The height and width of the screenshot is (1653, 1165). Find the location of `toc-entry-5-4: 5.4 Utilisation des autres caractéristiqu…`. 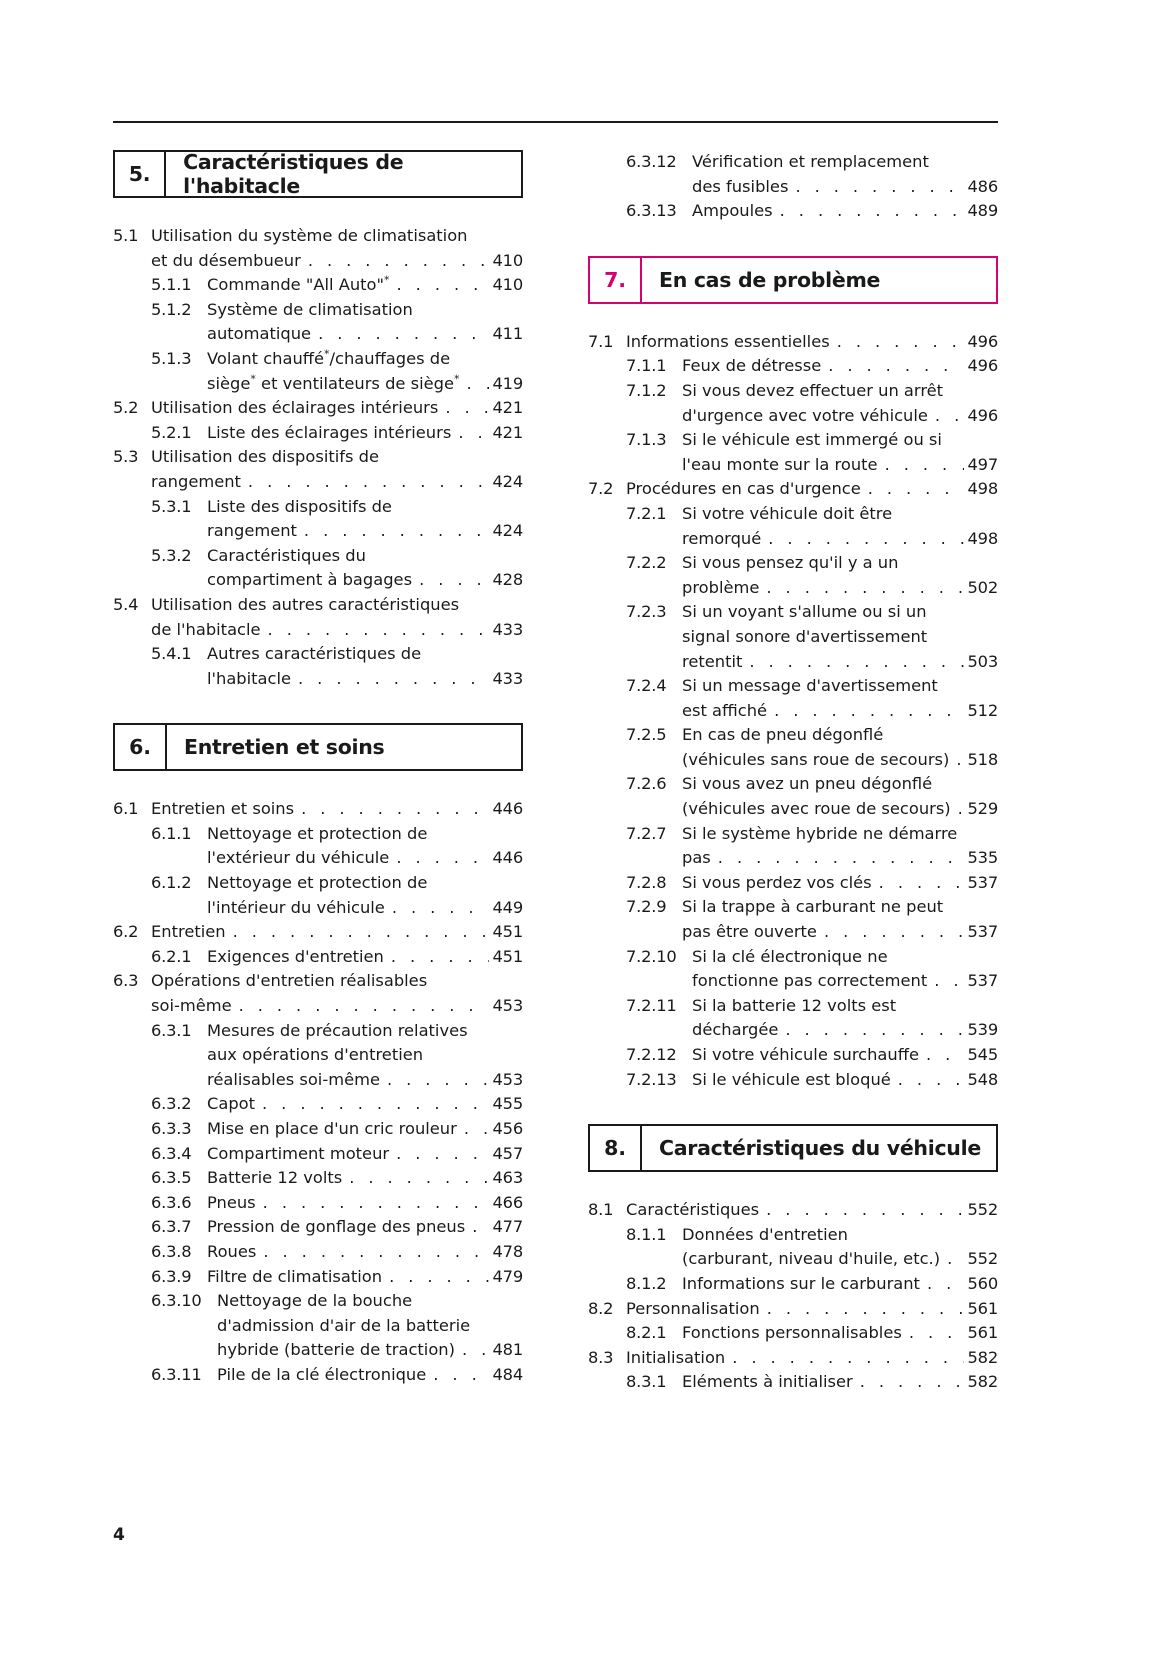

toc-entry-5-4: 5.4 Utilisation des autres caractéristiqu… is located at coordinates (318, 617).